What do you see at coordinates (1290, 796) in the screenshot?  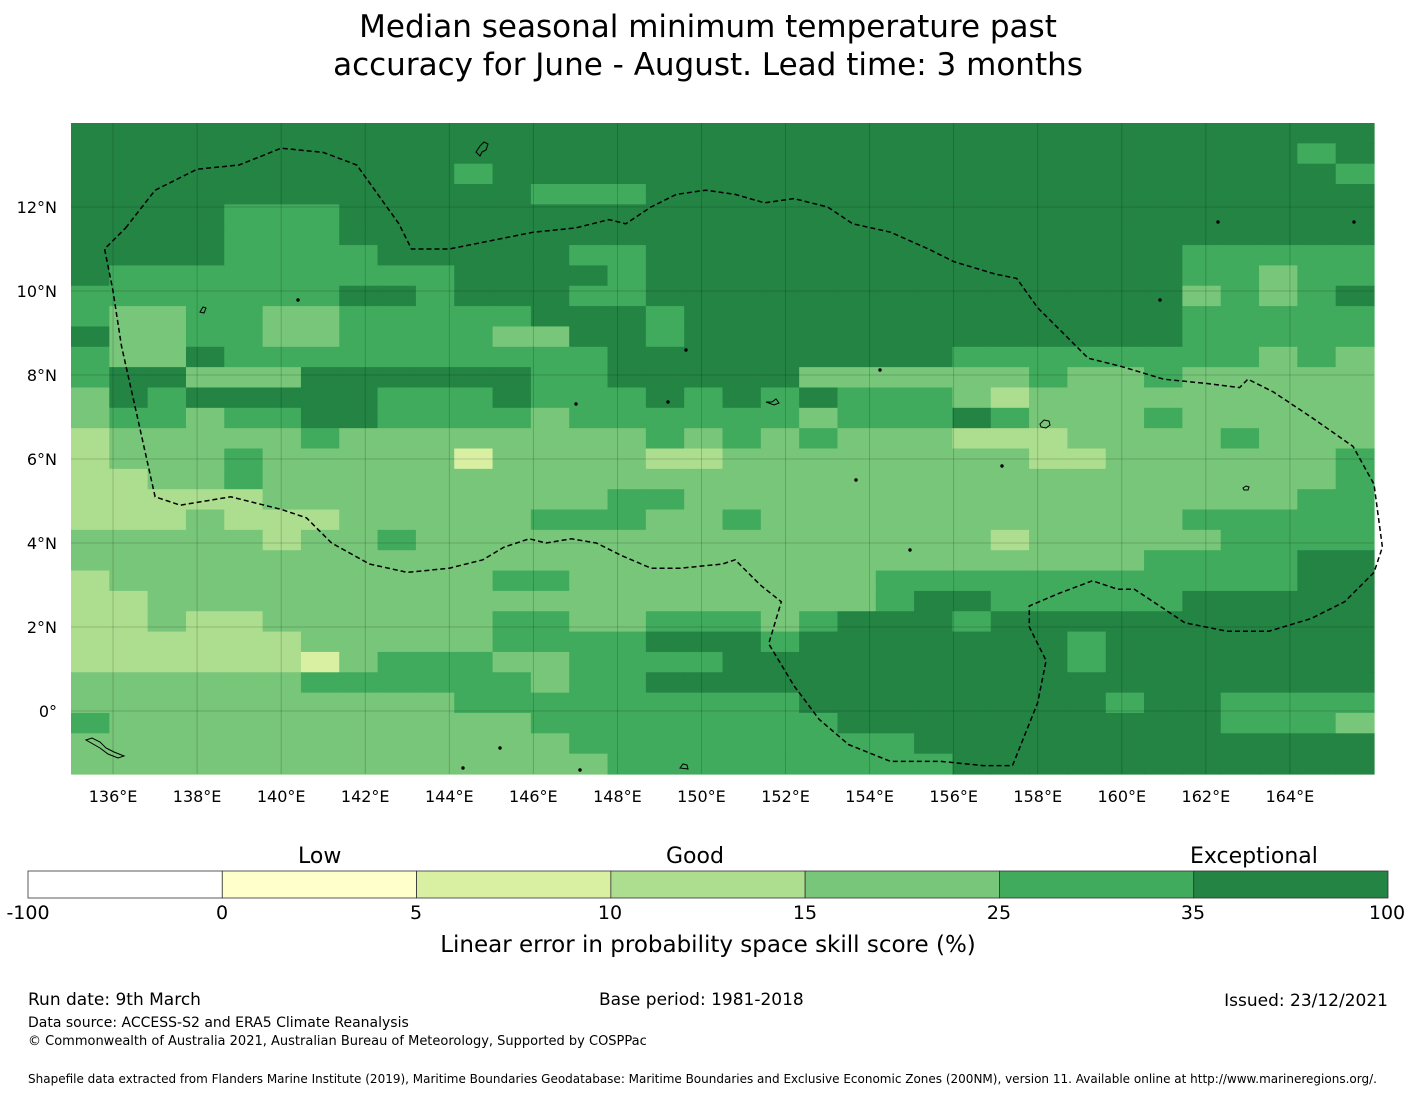 I see `lon-tick-label: 164°E` at bounding box center [1290, 796].